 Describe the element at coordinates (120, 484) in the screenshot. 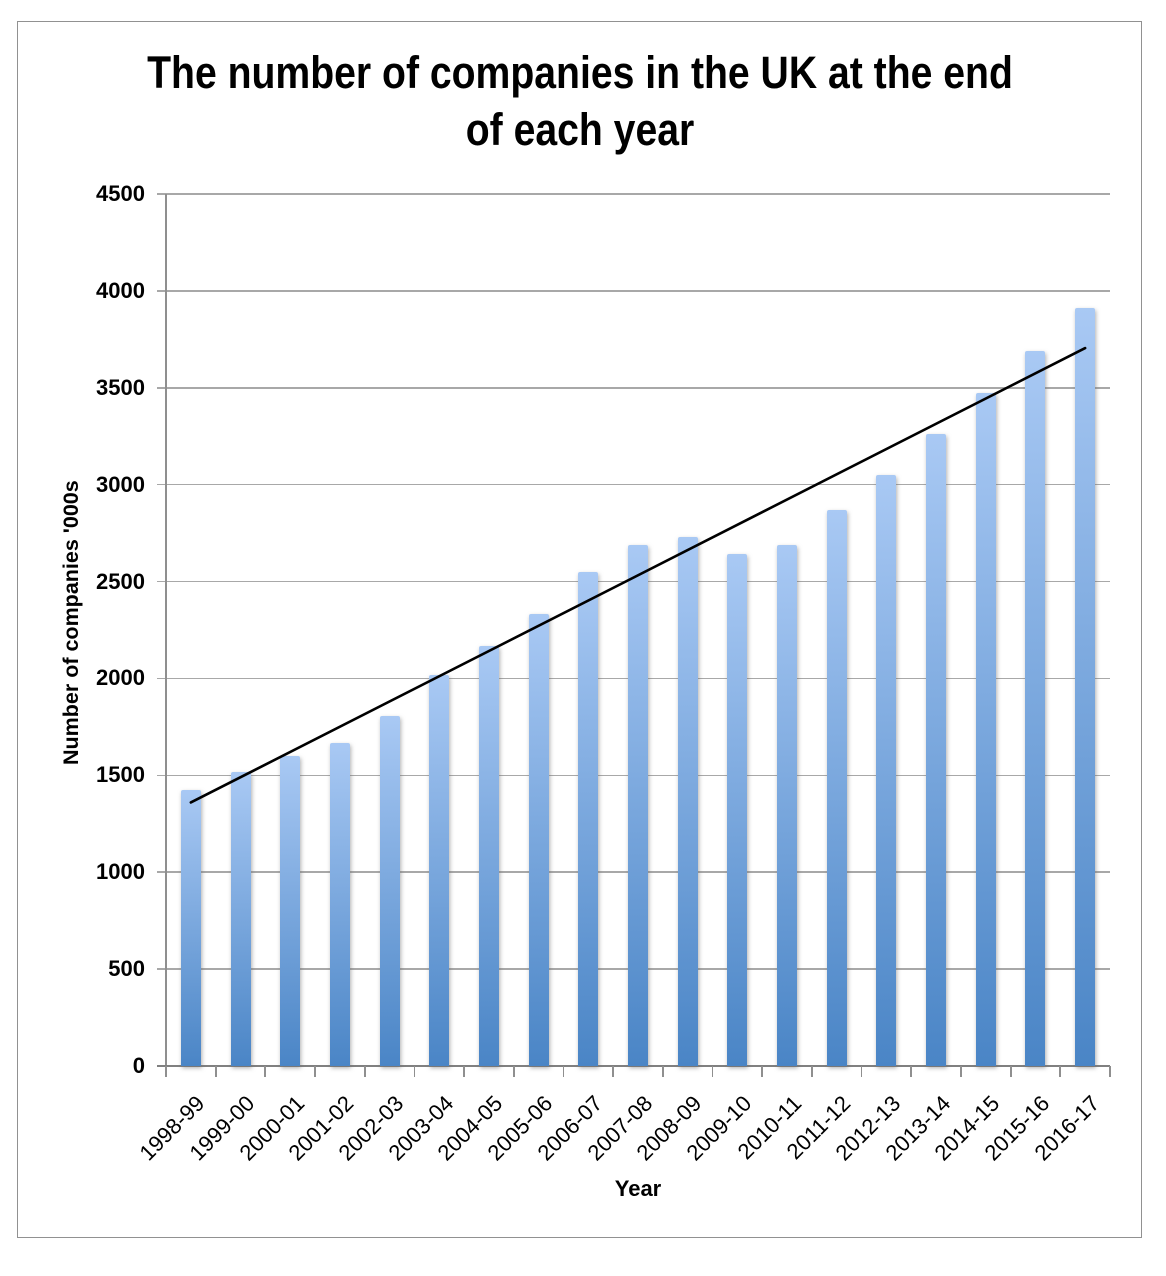

I see `y-axis-tick-label: 3000` at that location.